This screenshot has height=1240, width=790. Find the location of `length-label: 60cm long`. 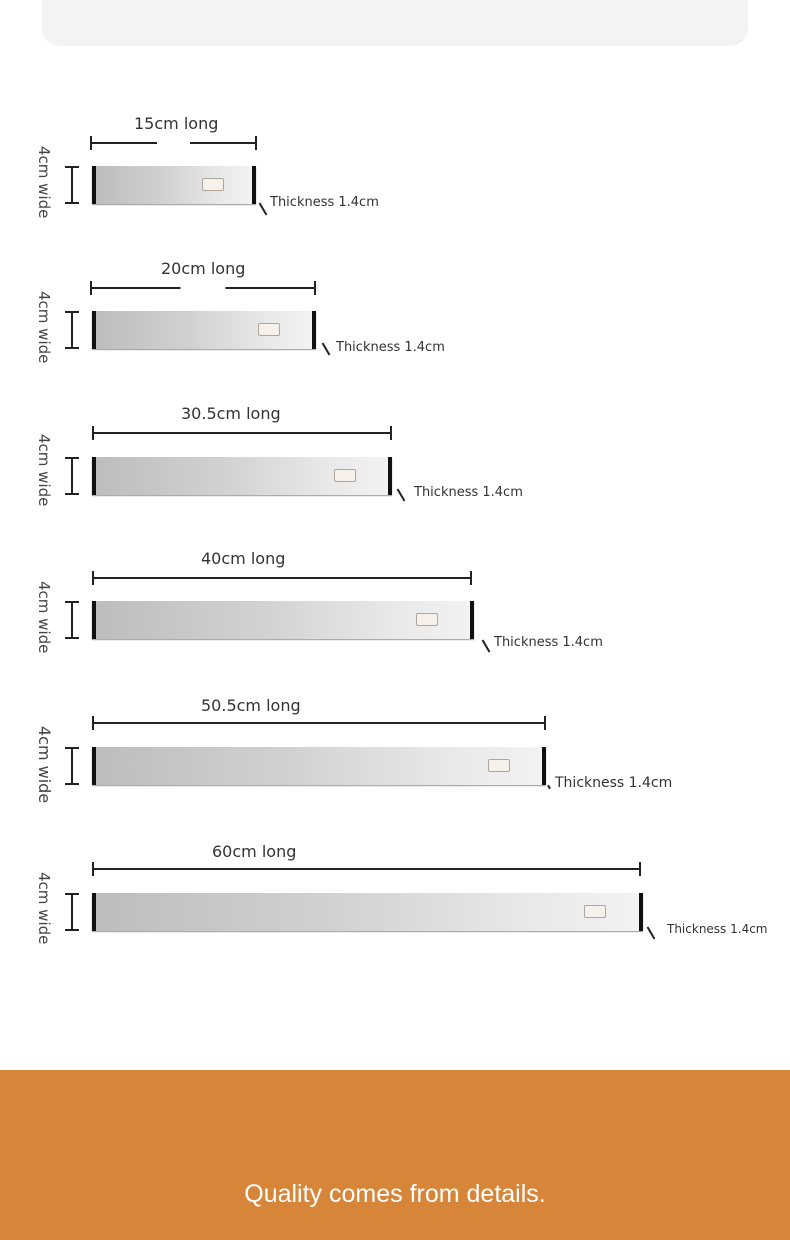

length-label: 60cm long is located at coordinates (254, 851).